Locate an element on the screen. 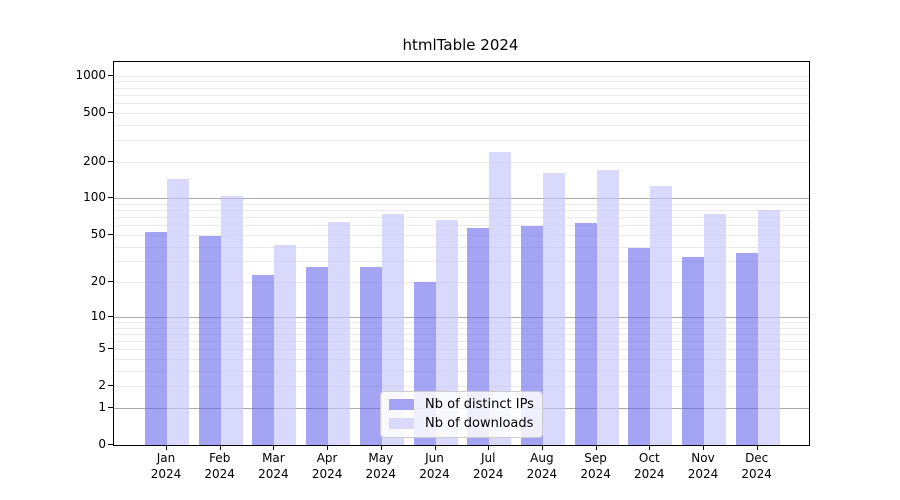 This screenshot has height=500, width=900. x-tick-label: Aug 2024 is located at coordinates (542, 466).